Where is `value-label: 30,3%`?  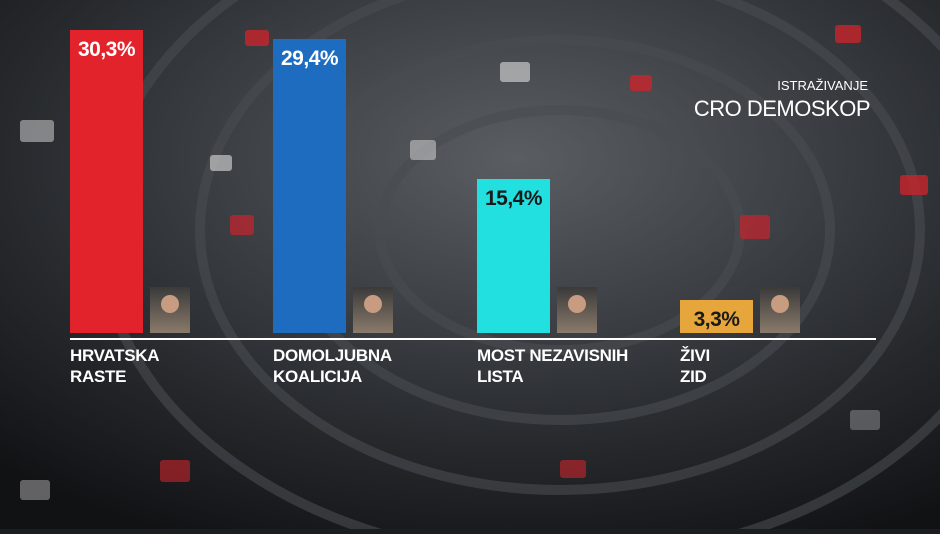 value-label: 30,3% is located at coordinates (107, 49).